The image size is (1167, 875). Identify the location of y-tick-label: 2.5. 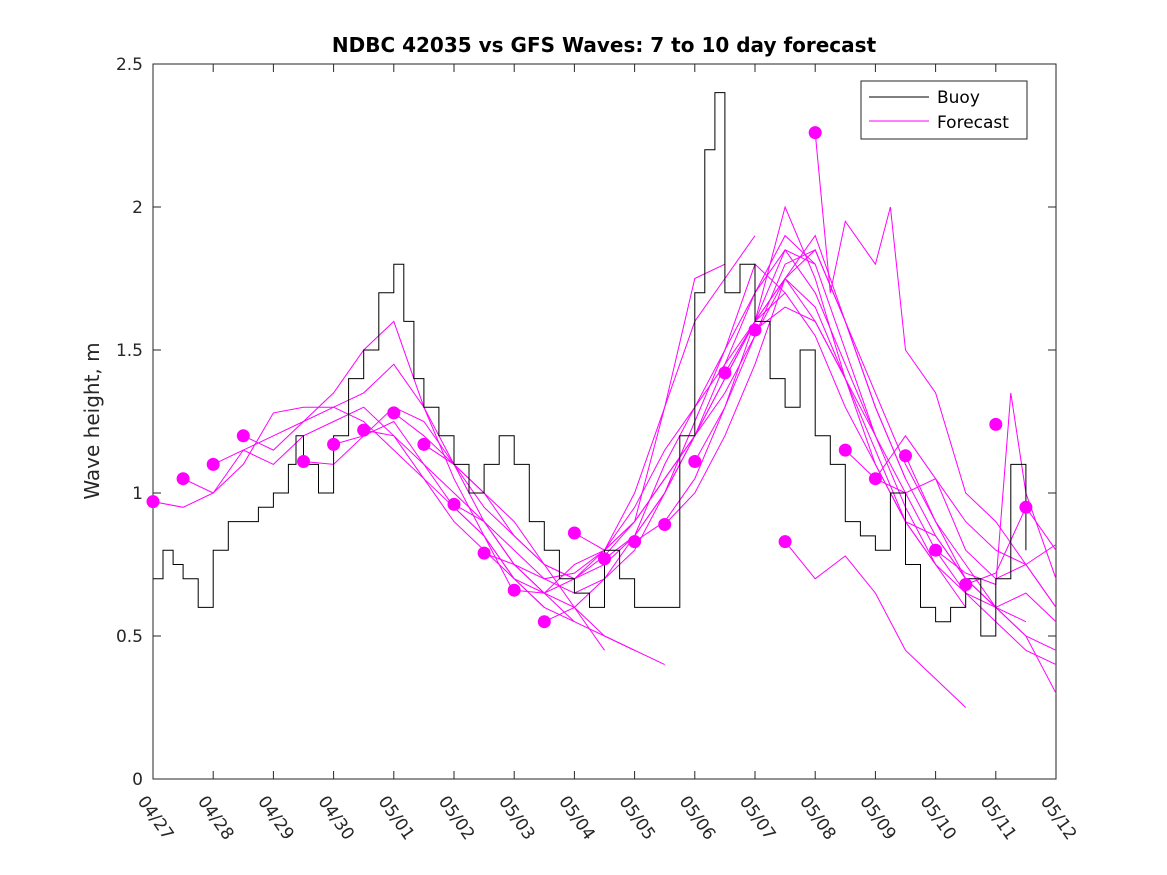
(129, 65).